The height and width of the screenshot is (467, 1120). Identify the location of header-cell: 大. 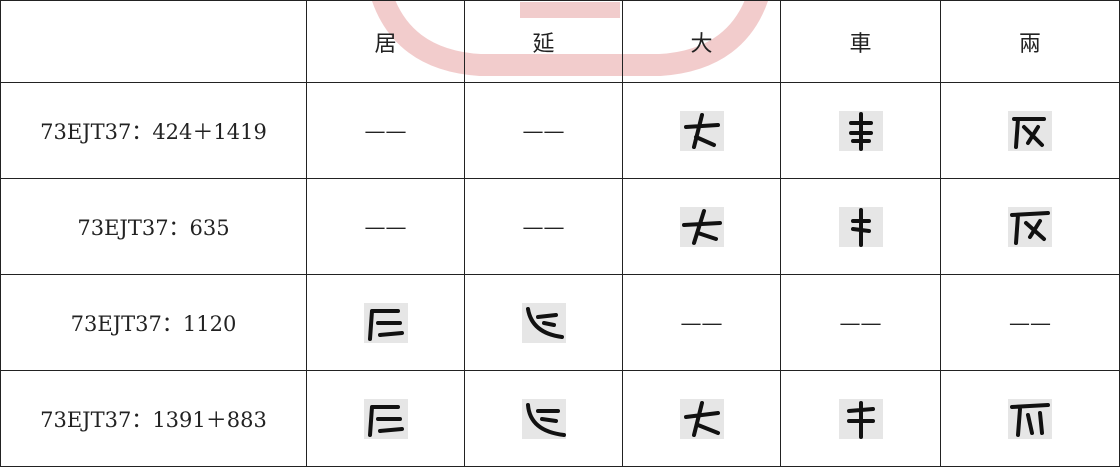
(701, 41).